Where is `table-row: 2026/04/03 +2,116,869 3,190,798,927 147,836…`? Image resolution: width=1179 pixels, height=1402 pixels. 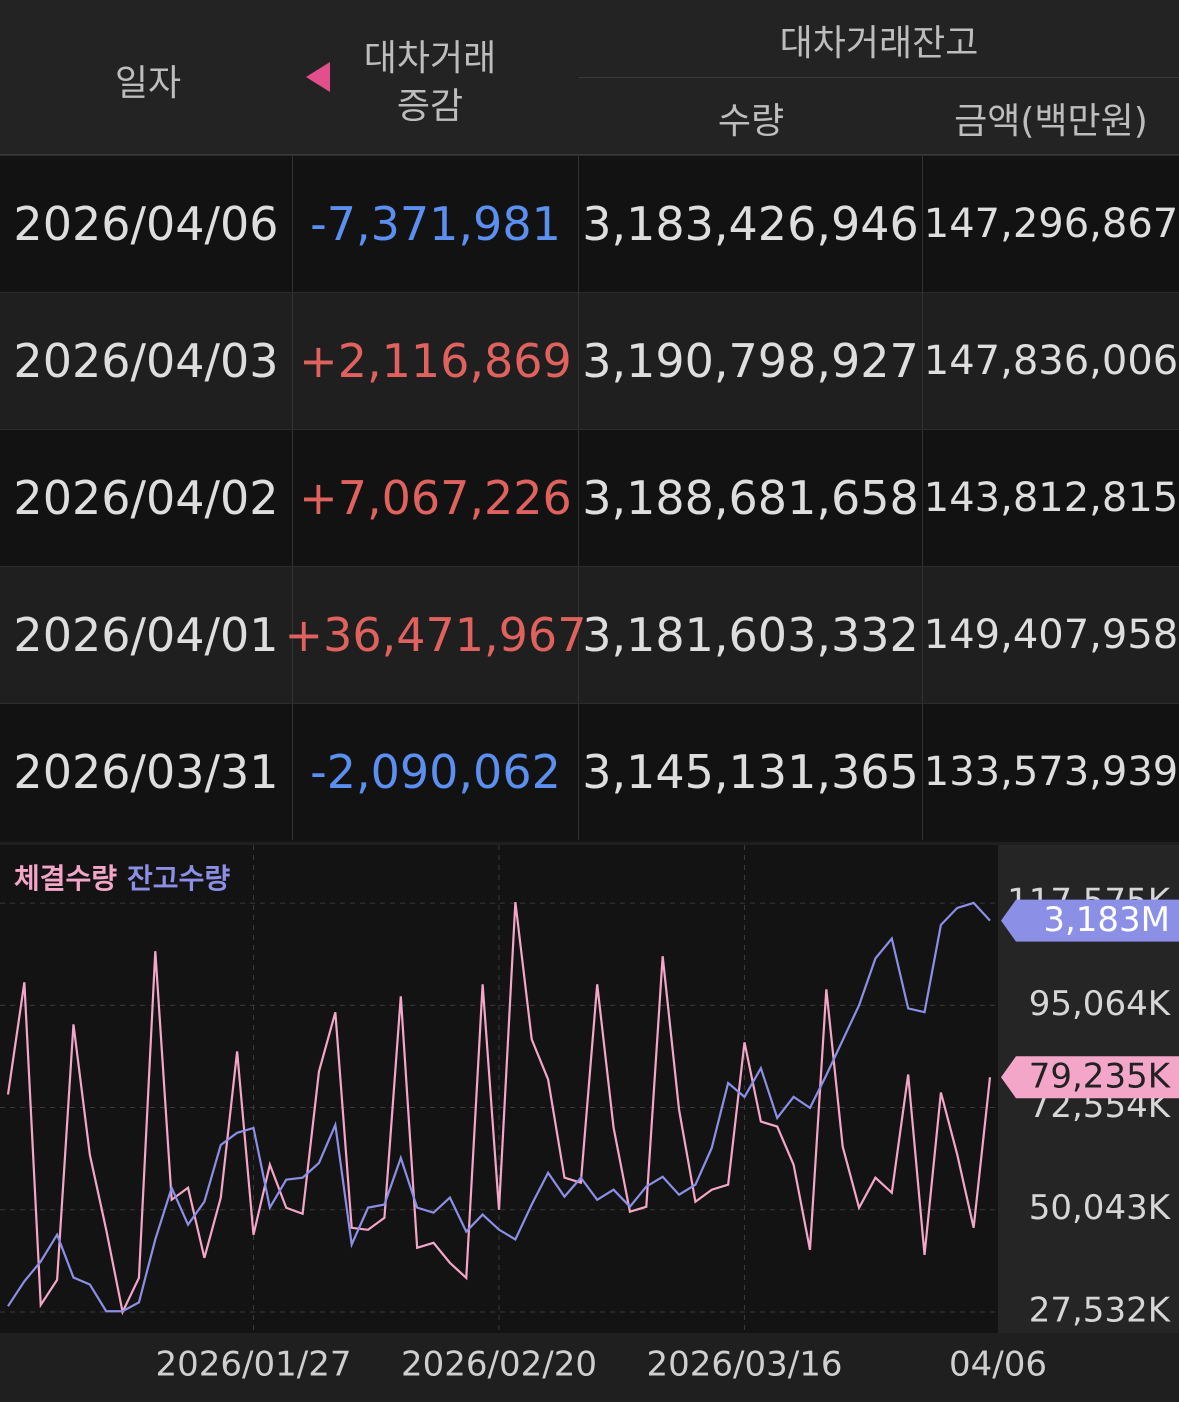
table-row: 2026/04/03 +2,116,869 3,190,798,927 147,836… is located at coordinates (589, 360).